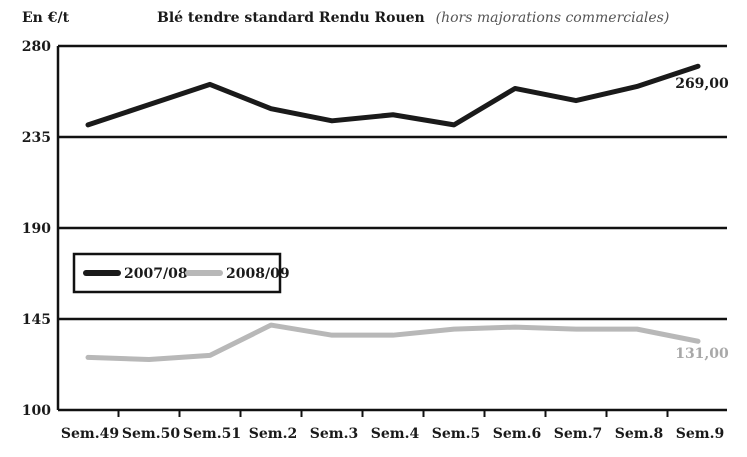  What do you see at coordinates (36, 411) in the screenshot?
I see `y-tick-label-100: 100` at bounding box center [36, 411].